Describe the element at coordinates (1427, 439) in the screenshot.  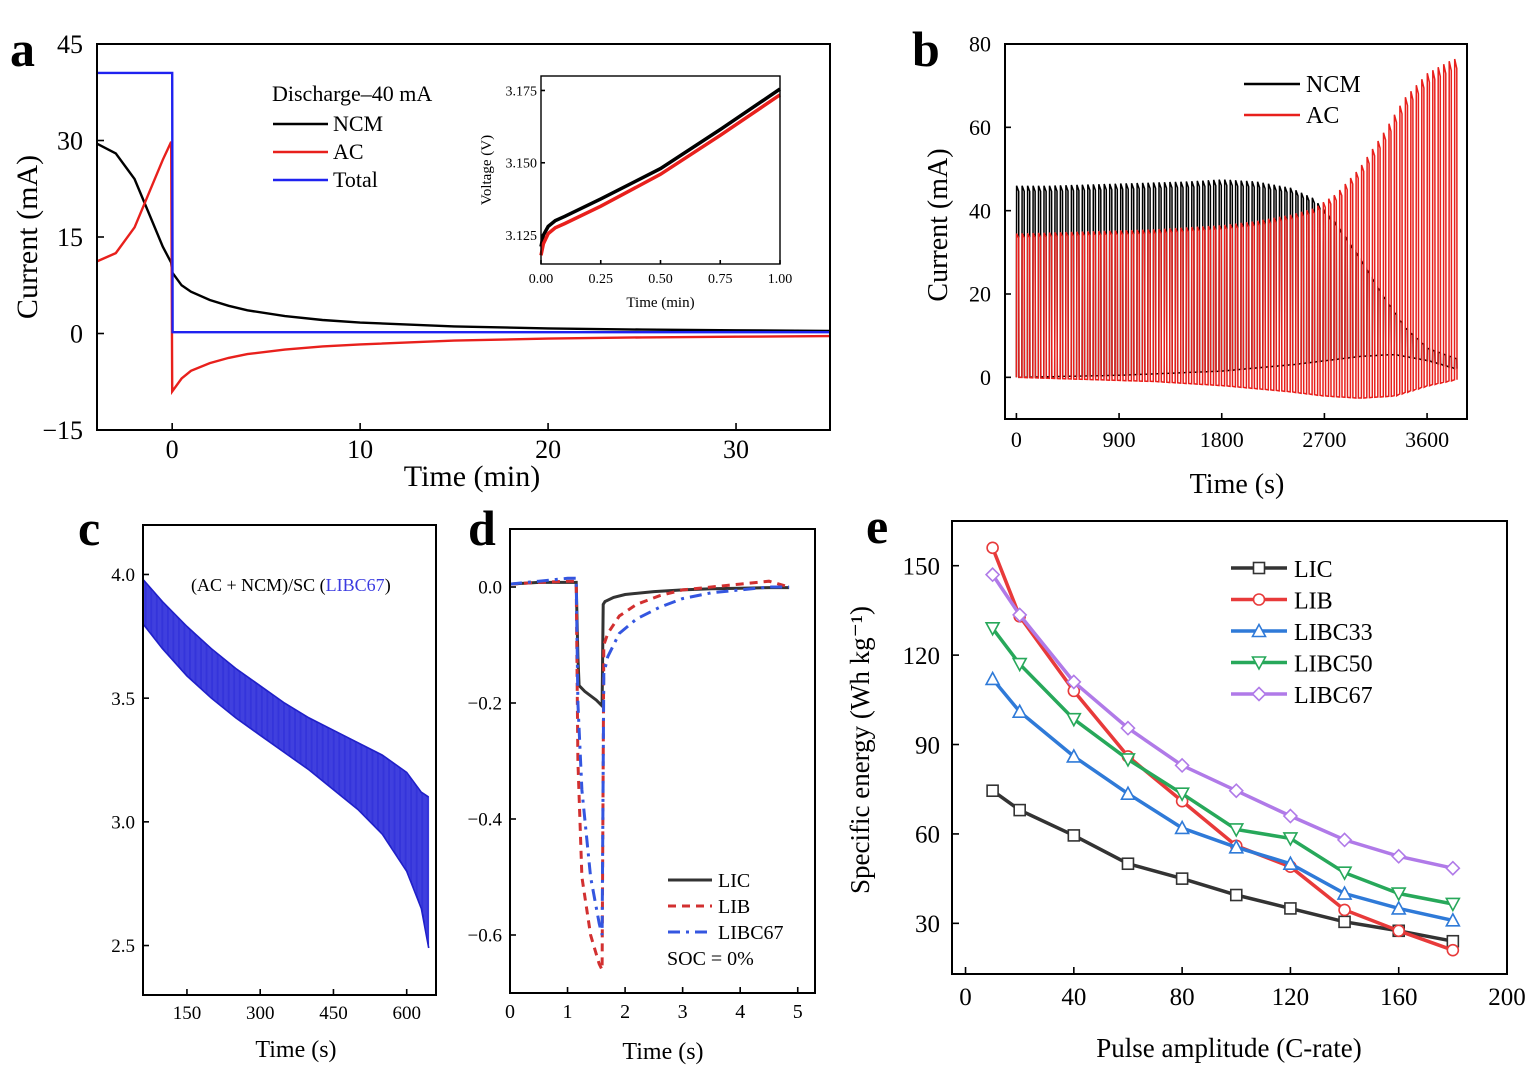
I see `panel-b-x-tick-label: 3600` at that location.